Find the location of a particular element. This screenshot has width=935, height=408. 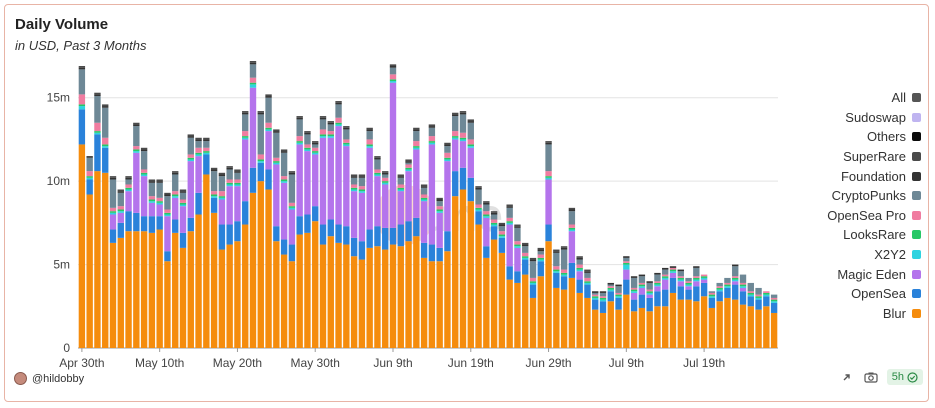

legend-label: CryptoPunks is located at coordinates (868, 196).